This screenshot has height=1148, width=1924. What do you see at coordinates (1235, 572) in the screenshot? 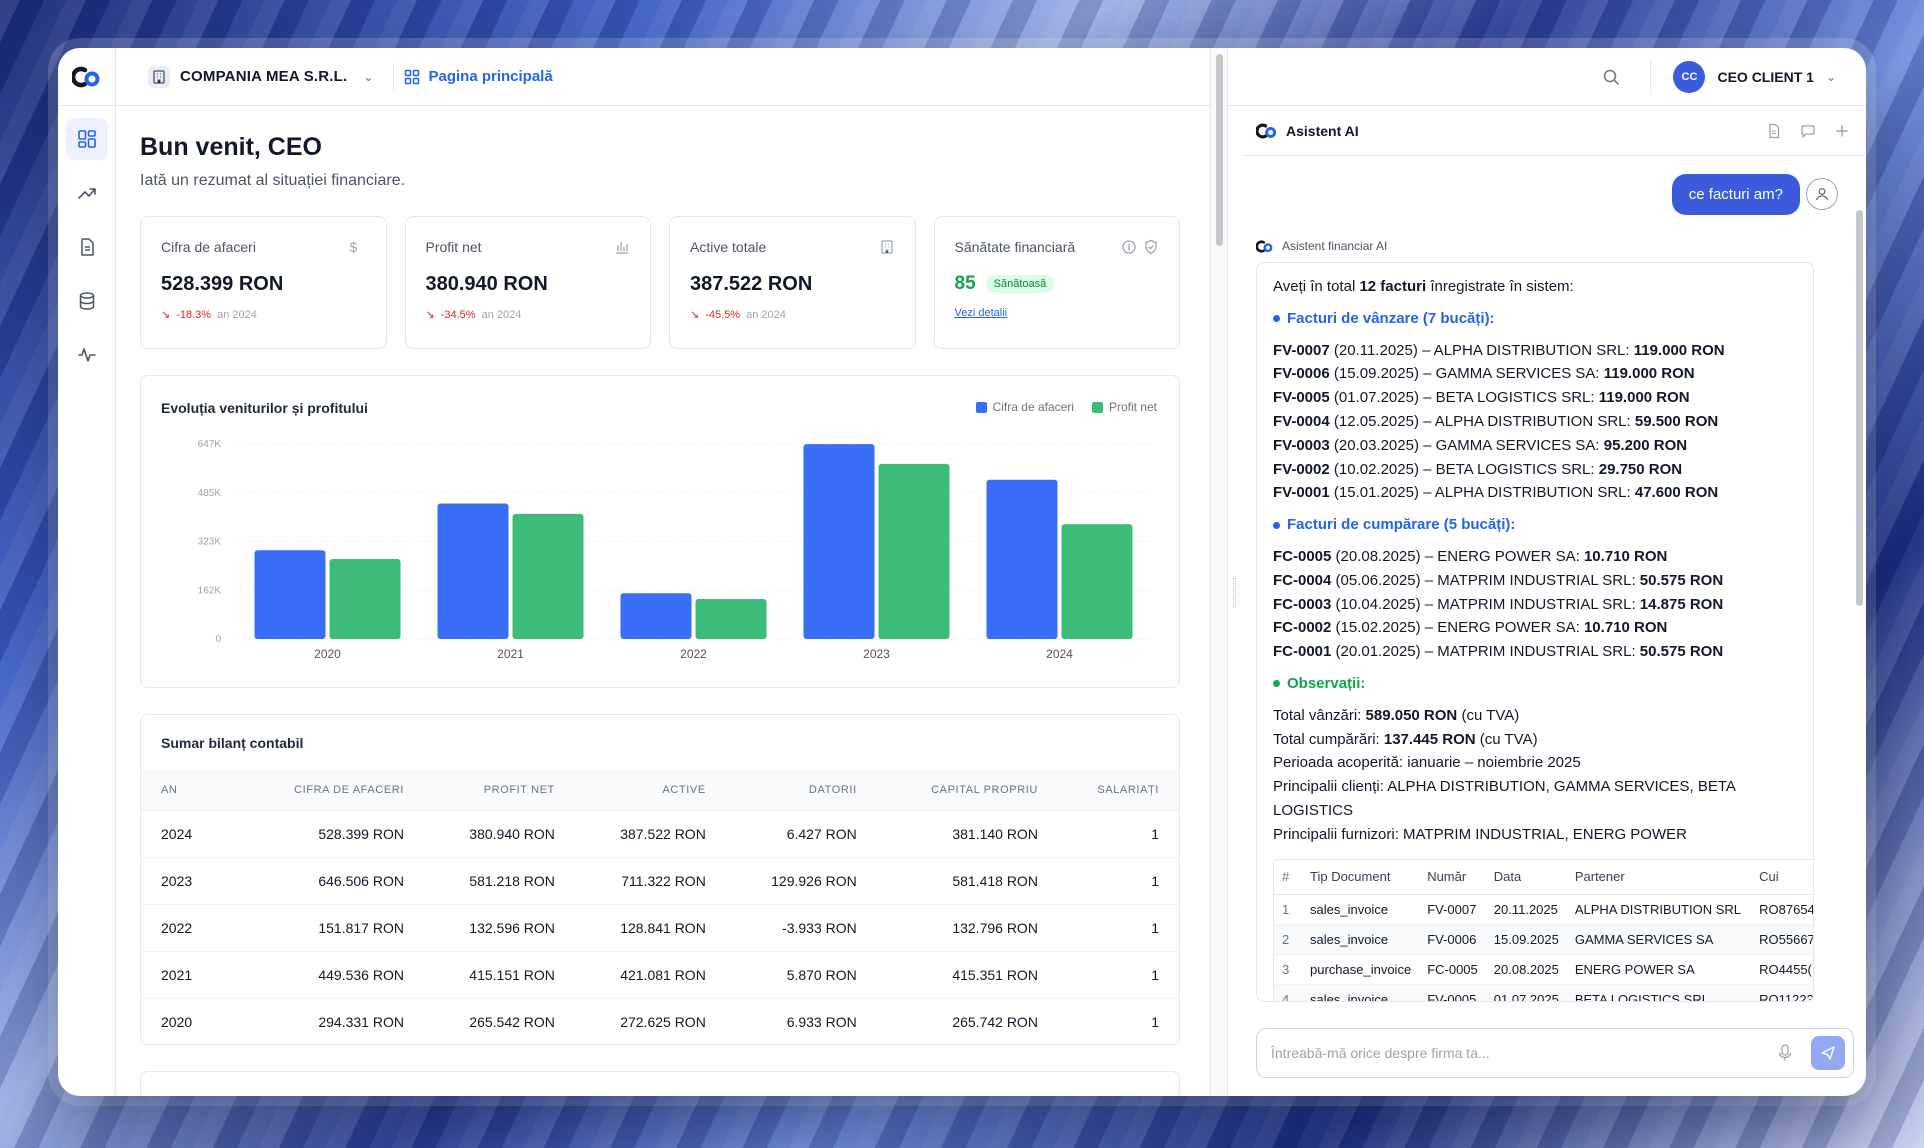
I see `panel-resize-handle` at bounding box center [1235, 572].